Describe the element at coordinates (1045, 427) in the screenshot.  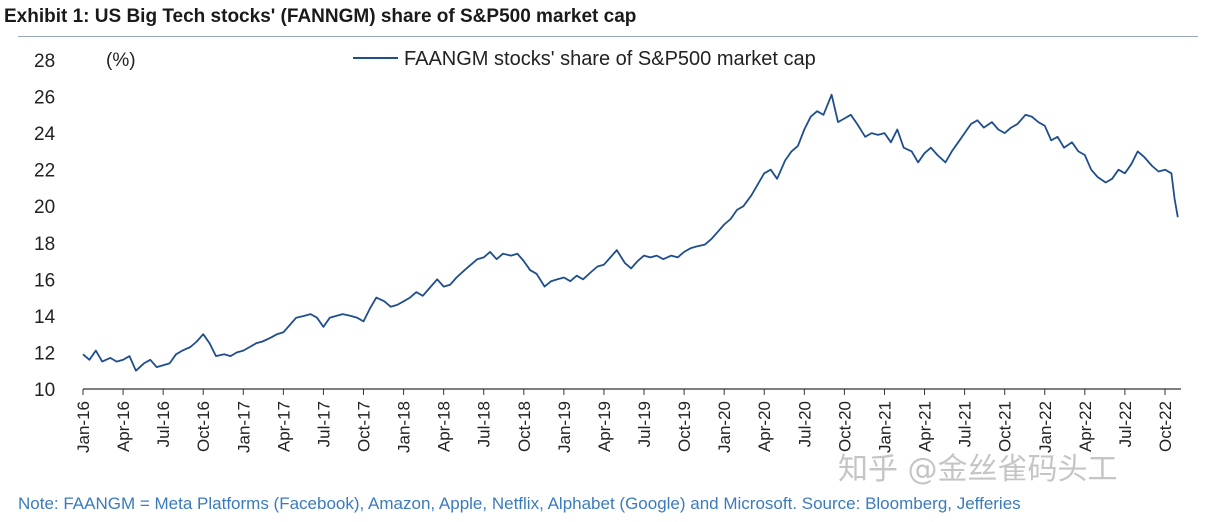
I see `x-tick-label: Jan-22` at that location.